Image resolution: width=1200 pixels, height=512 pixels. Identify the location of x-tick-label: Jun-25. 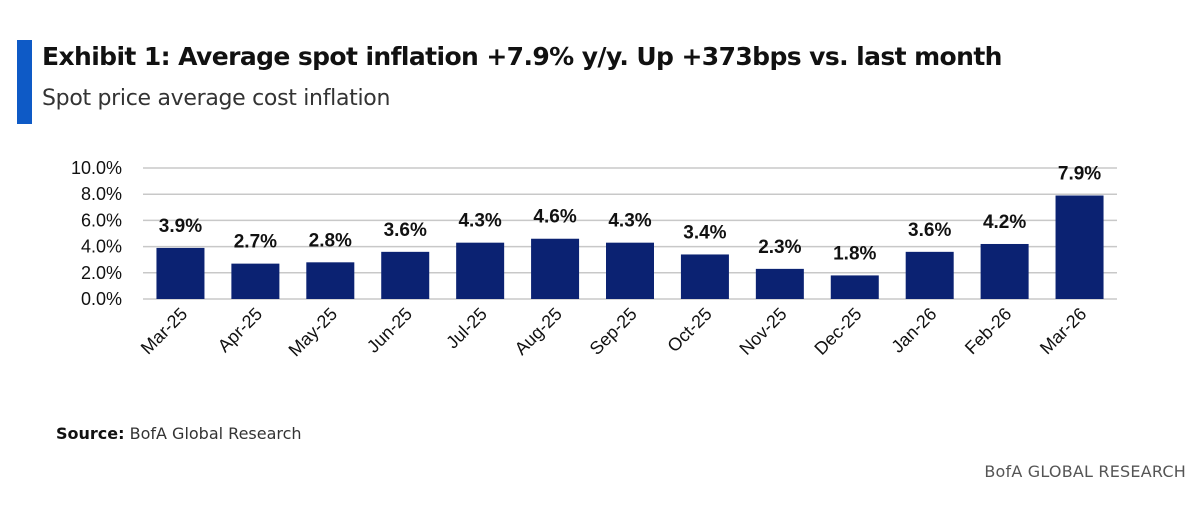
(389, 330).